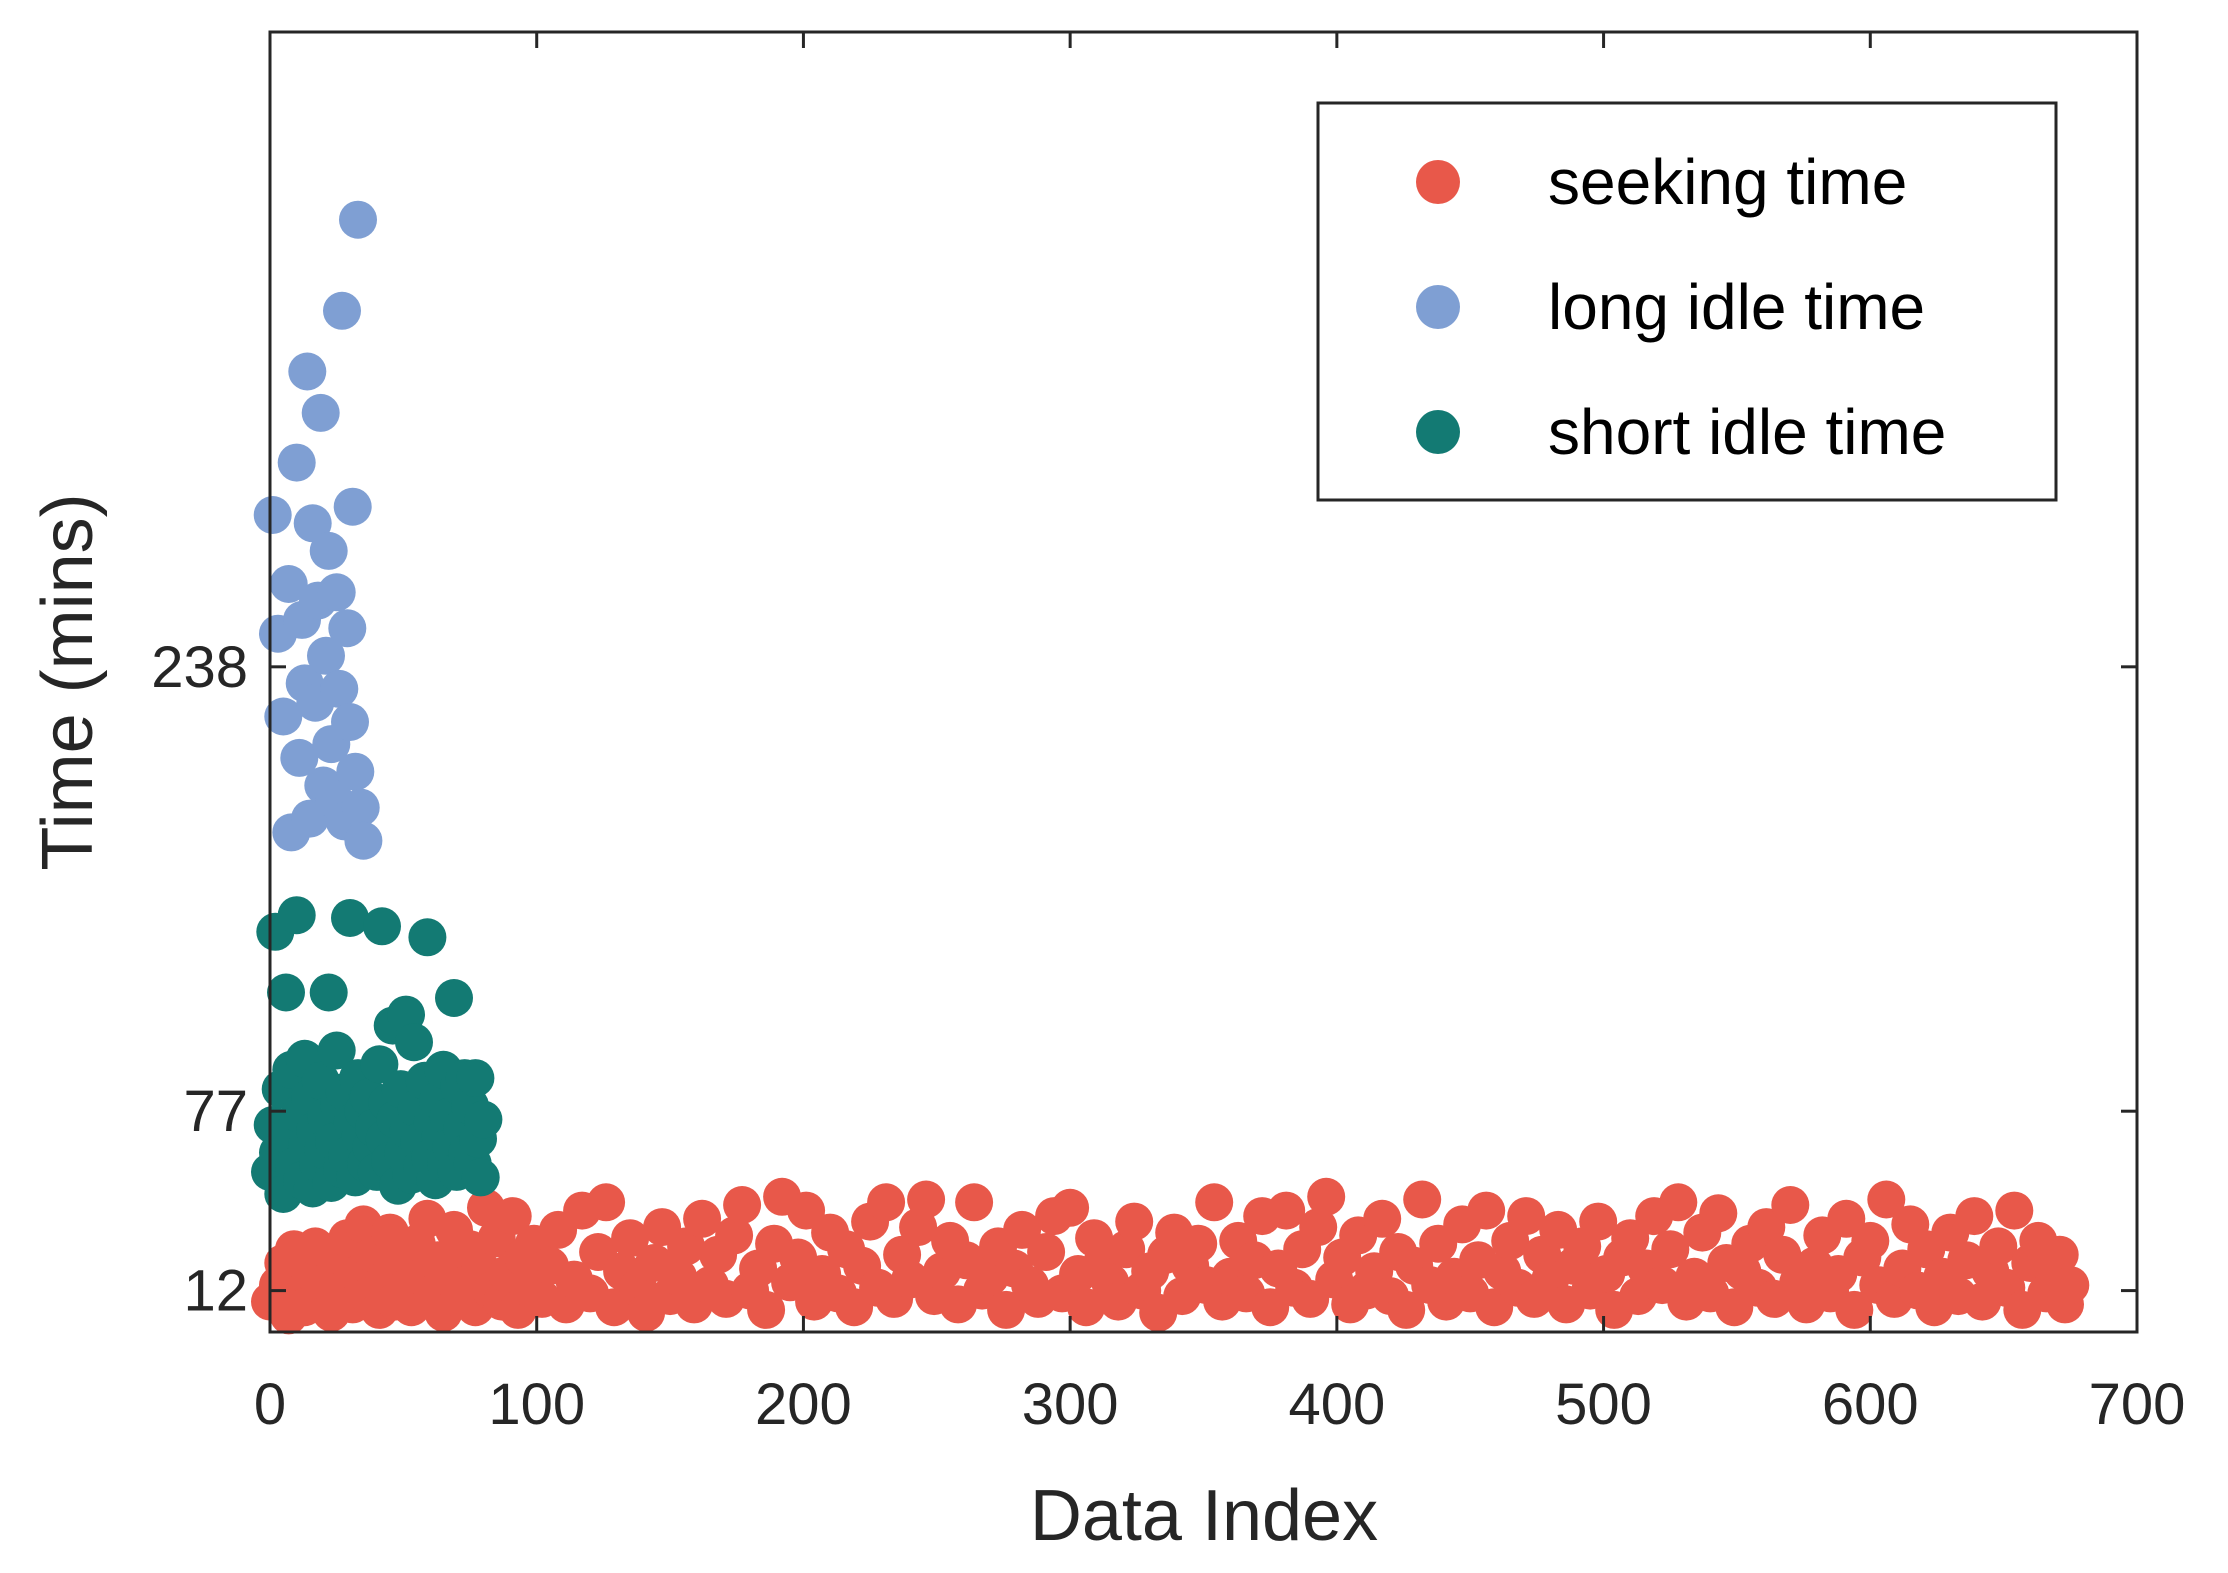  Describe the element at coordinates (1204, 1516) in the screenshot. I see `x-axis-title: Data Index` at that location.